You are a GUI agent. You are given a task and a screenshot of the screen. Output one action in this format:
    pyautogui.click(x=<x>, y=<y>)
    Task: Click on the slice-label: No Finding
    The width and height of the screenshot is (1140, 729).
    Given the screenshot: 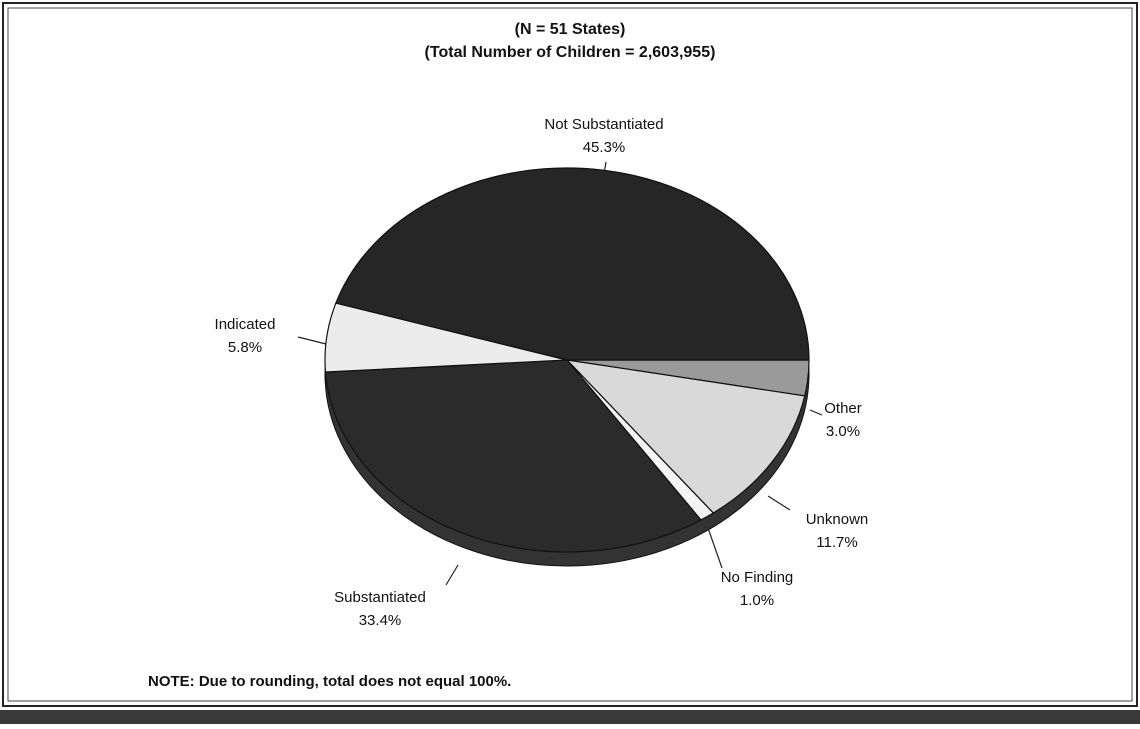 What is the action you would take?
    pyautogui.click(x=757, y=577)
    